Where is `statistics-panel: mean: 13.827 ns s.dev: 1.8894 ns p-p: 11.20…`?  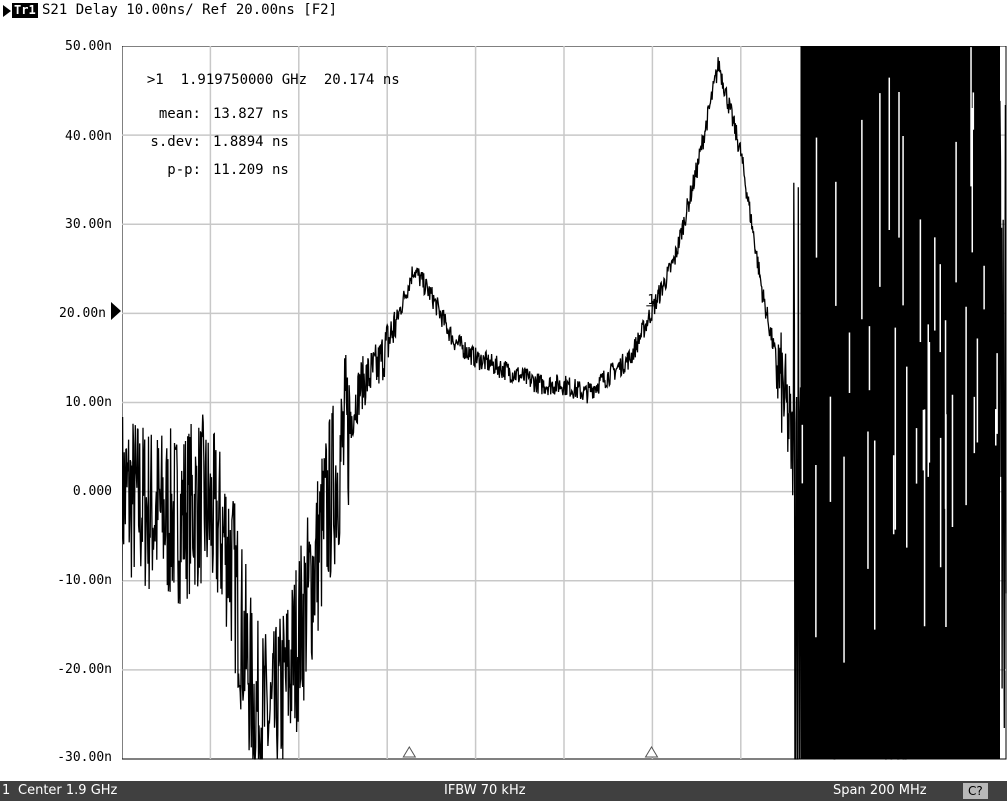 statistics-panel: mean: 13.827 ns s.dev: 1.8894 ns p-p: 11.20… is located at coordinates (210, 142).